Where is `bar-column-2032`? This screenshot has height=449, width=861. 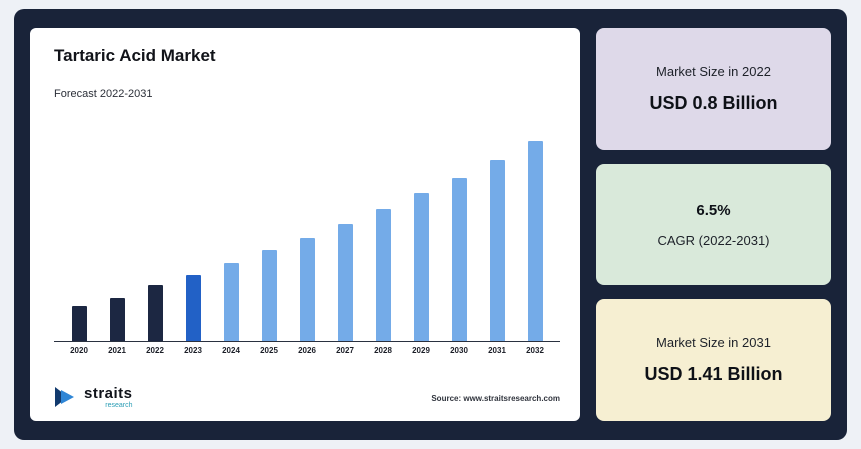
bar-column-2032 is located at coordinates (535, 241).